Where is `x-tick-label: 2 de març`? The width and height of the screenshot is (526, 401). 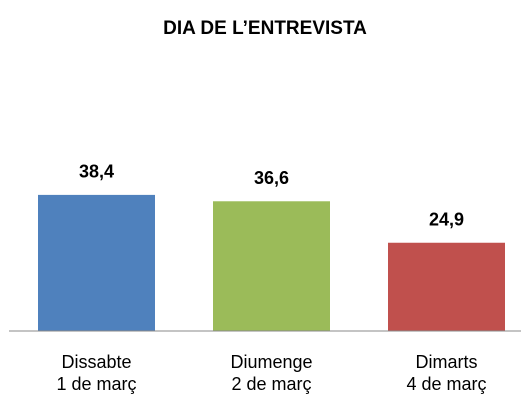 x-tick-label: 2 de març is located at coordinates (271, 384).